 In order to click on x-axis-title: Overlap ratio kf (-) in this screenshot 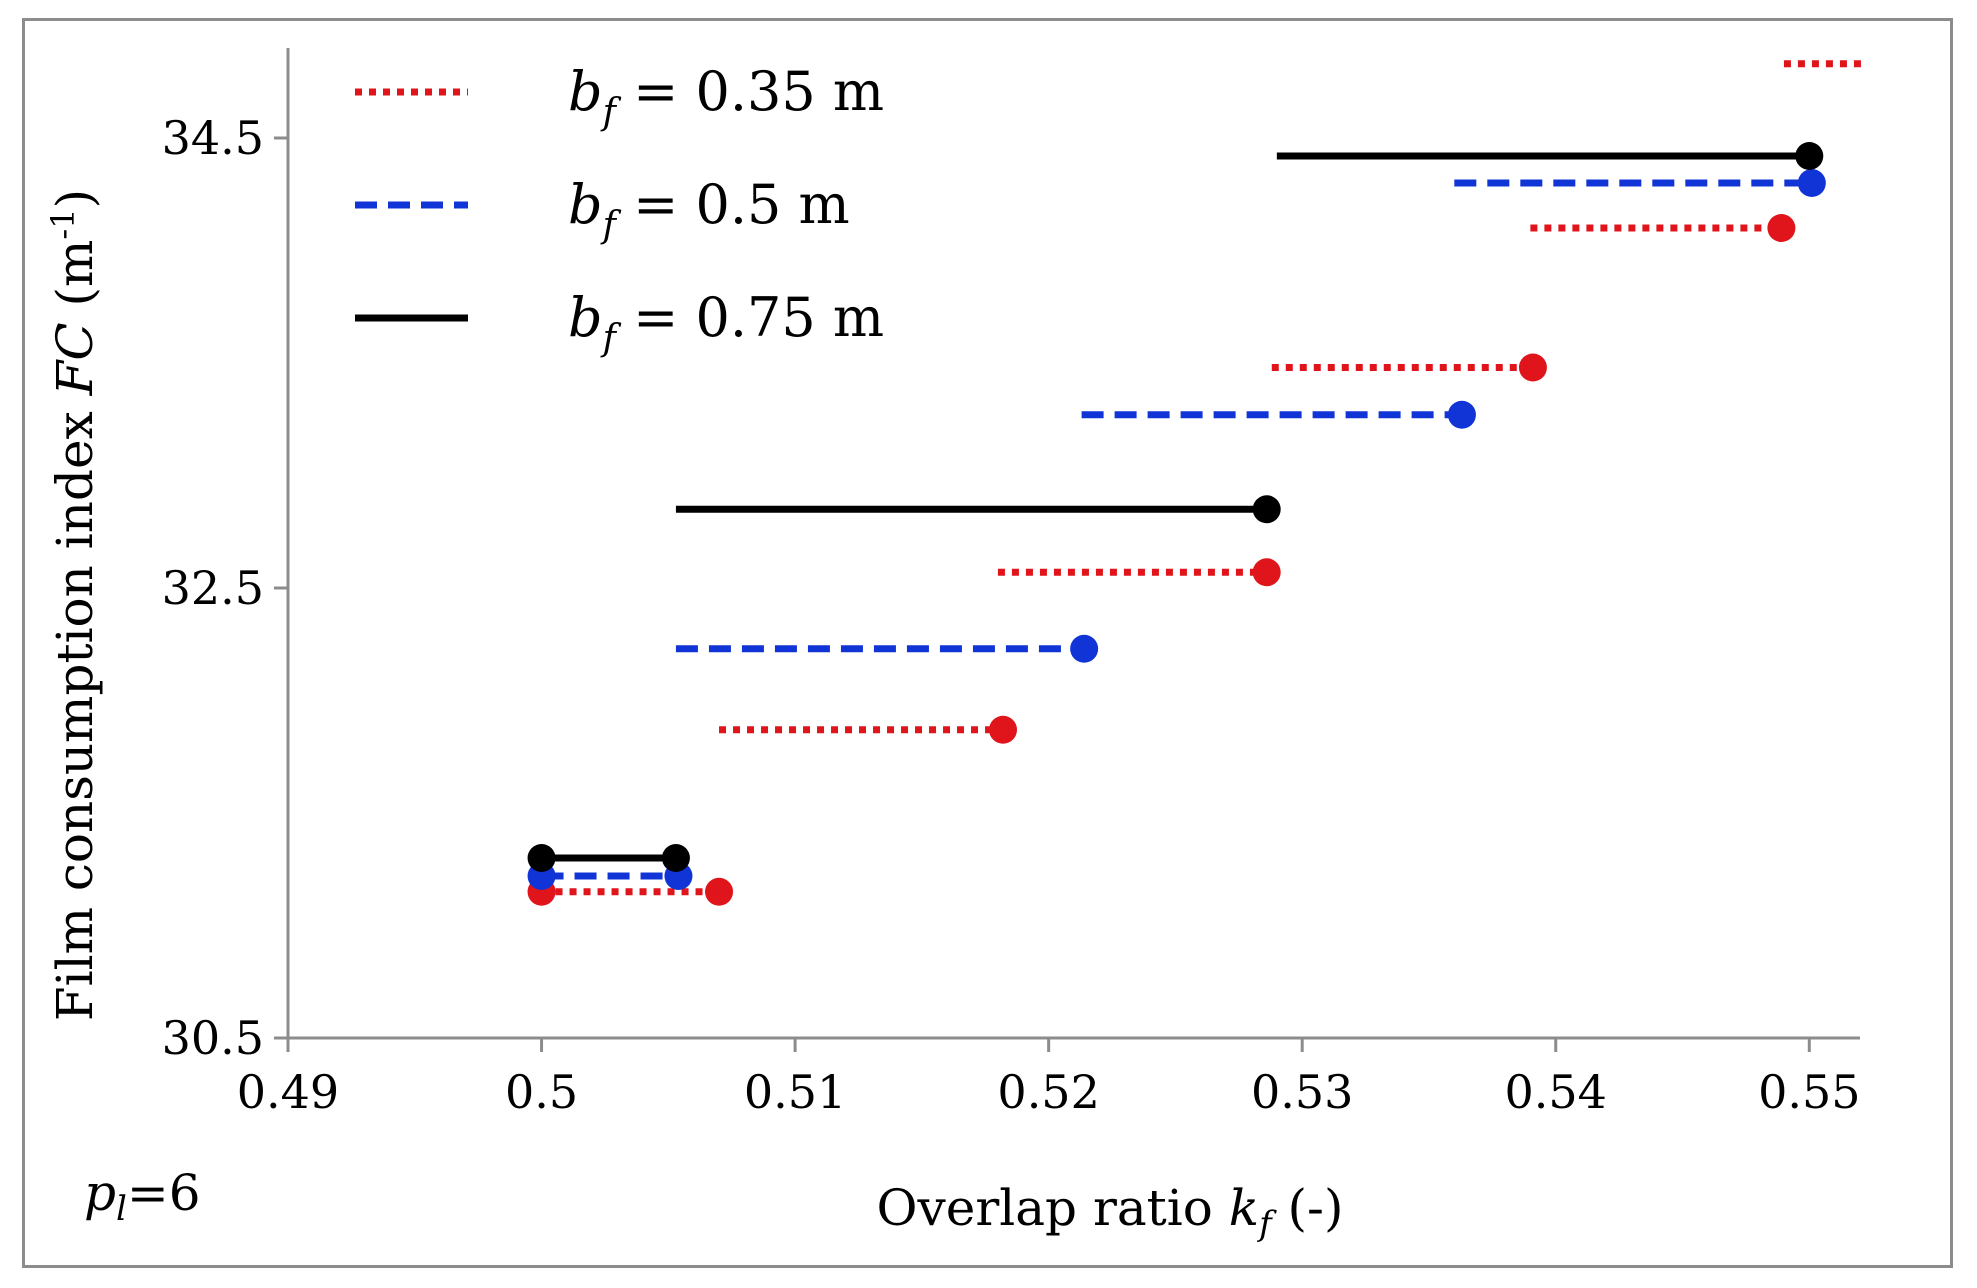, I will do `click(1110, 1211)`.